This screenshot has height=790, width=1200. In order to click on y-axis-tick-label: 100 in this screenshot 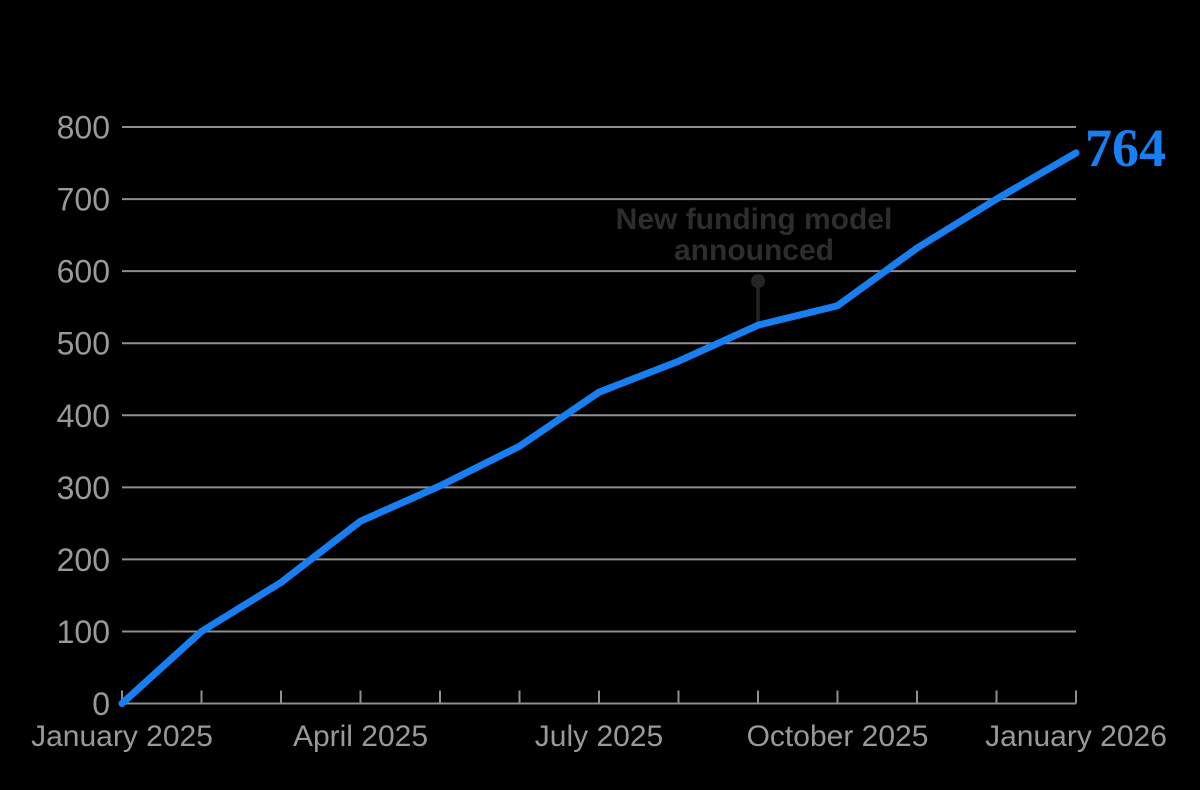, I will do `click(83, 632)`.